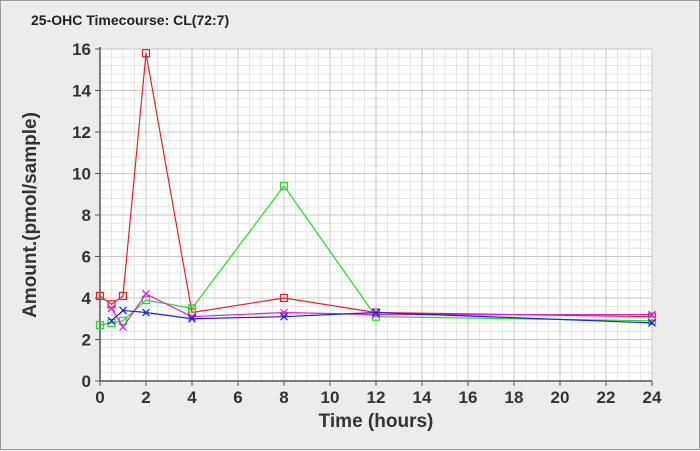 The width and height of the screenshot is (700, 451). Describe the element at coordinates (81, 132) in the screenshot. I see `y-tick-label: 12` at that location.